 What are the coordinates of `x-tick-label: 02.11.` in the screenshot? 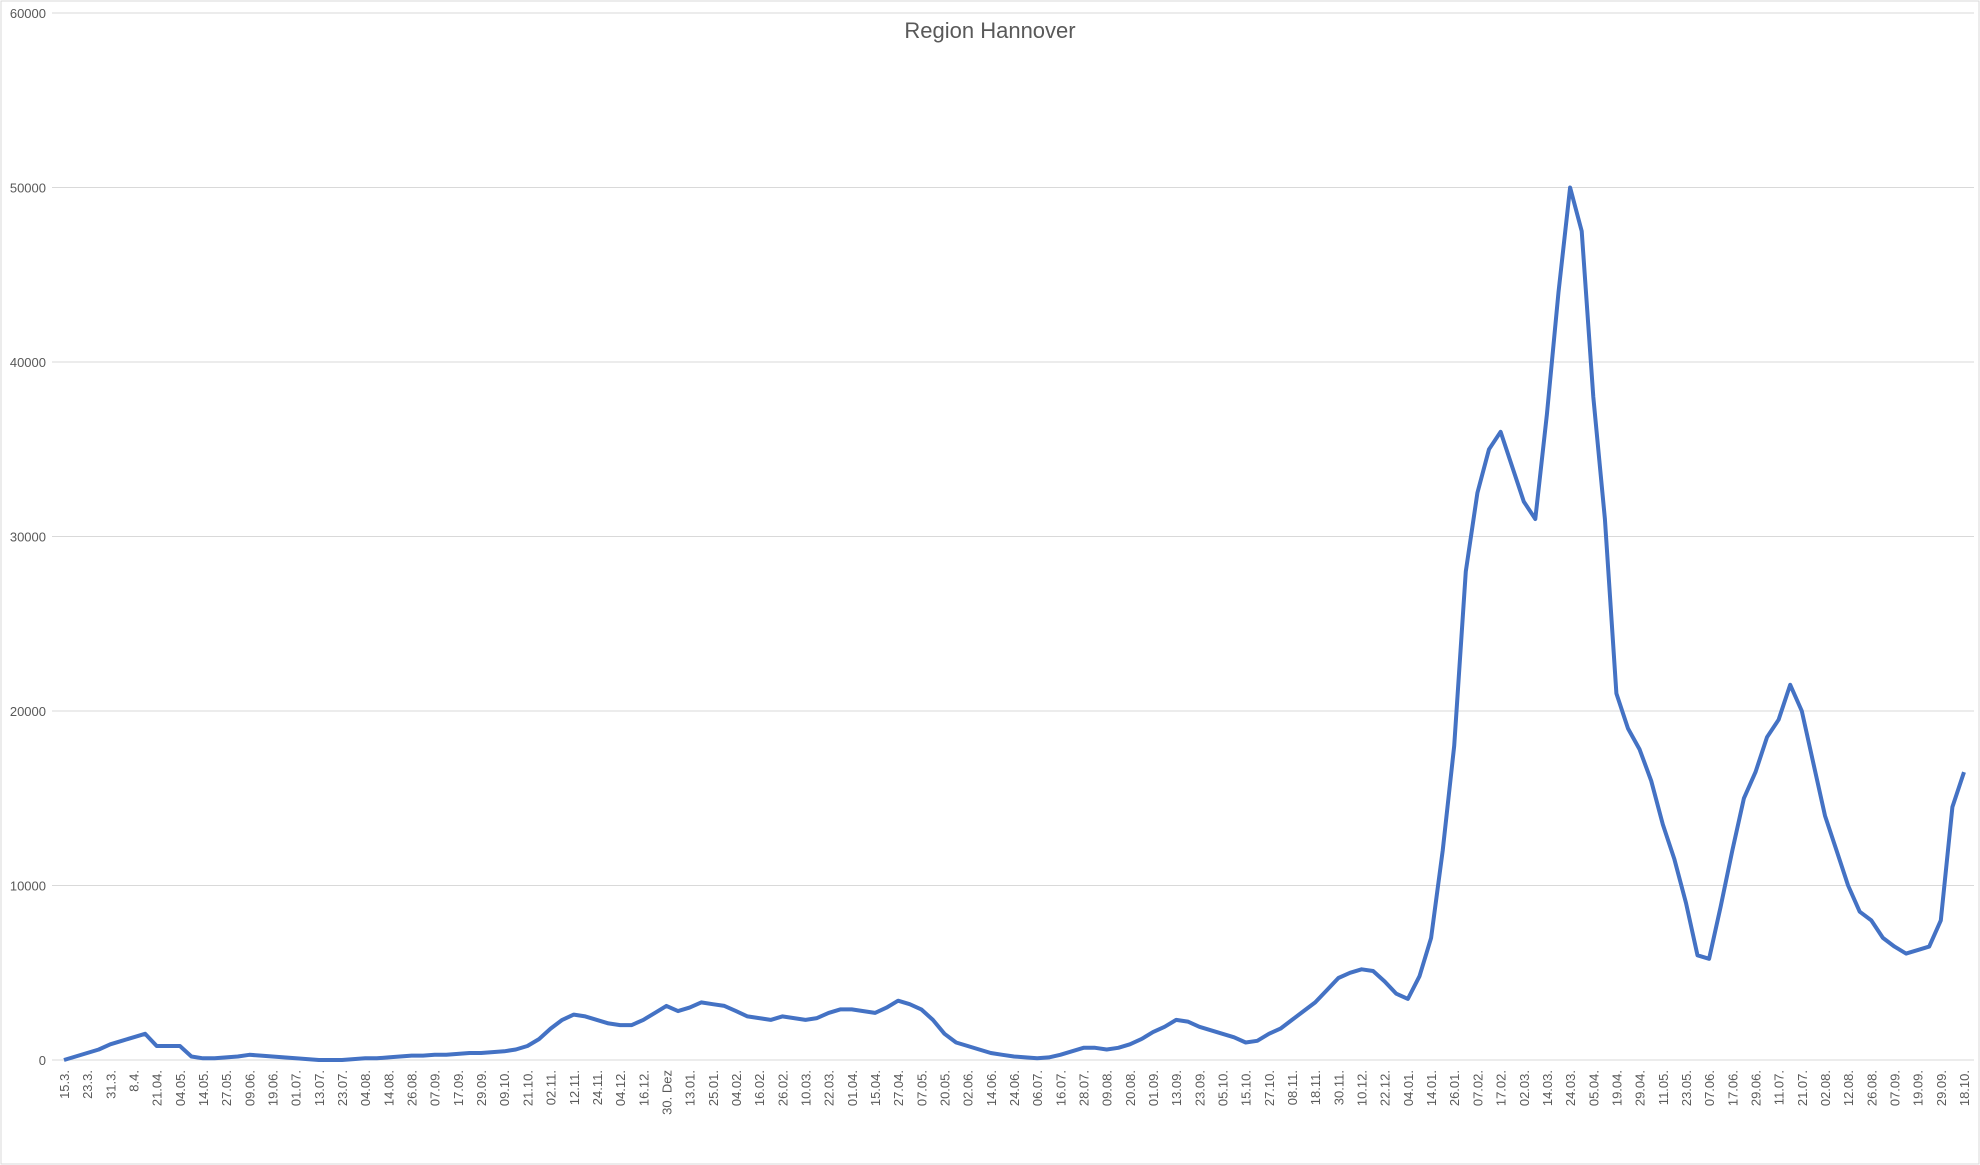 It's located at (551, 1087).